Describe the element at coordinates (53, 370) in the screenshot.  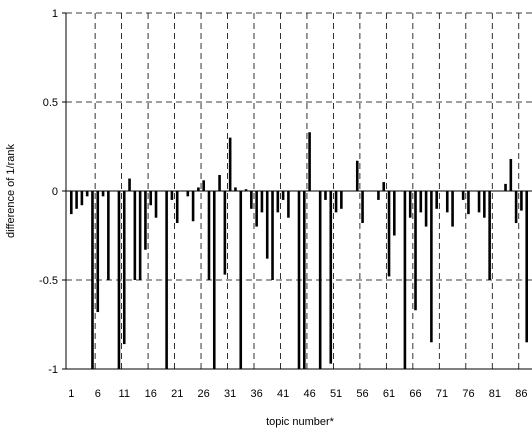
I see `y-tick-label: -1` at that location.